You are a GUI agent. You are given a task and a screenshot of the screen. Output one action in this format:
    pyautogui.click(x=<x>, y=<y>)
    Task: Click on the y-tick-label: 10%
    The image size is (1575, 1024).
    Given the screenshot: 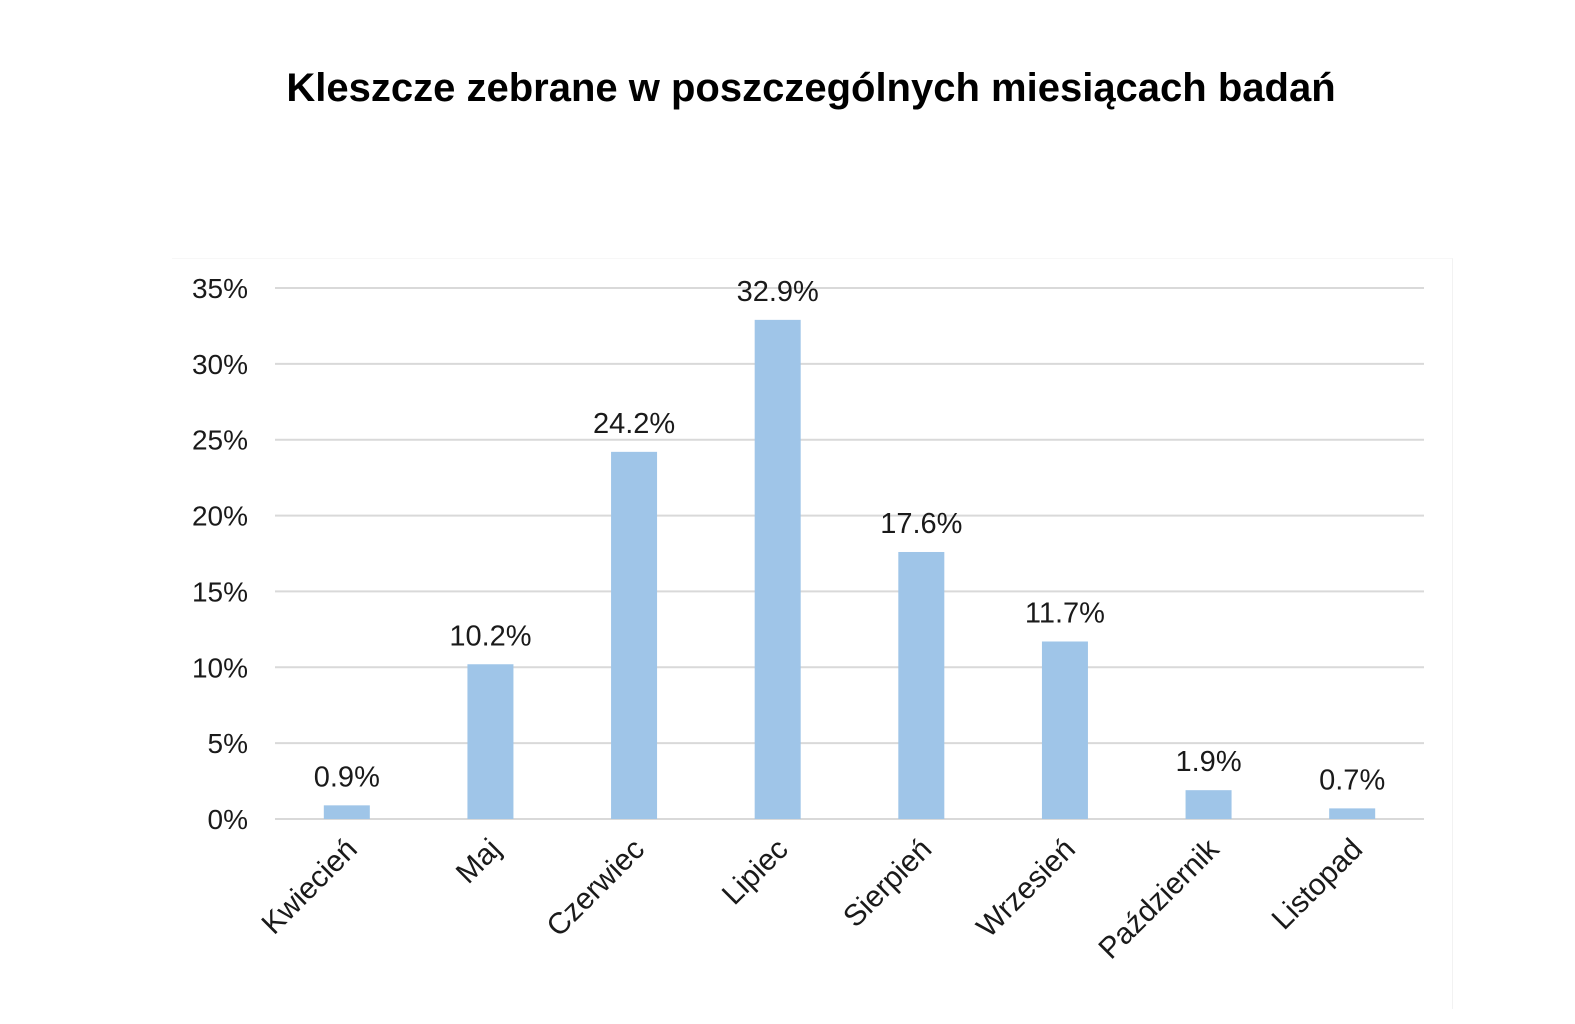 What is the action you would take?
    pyautogui.click(x=220, y=667)
    